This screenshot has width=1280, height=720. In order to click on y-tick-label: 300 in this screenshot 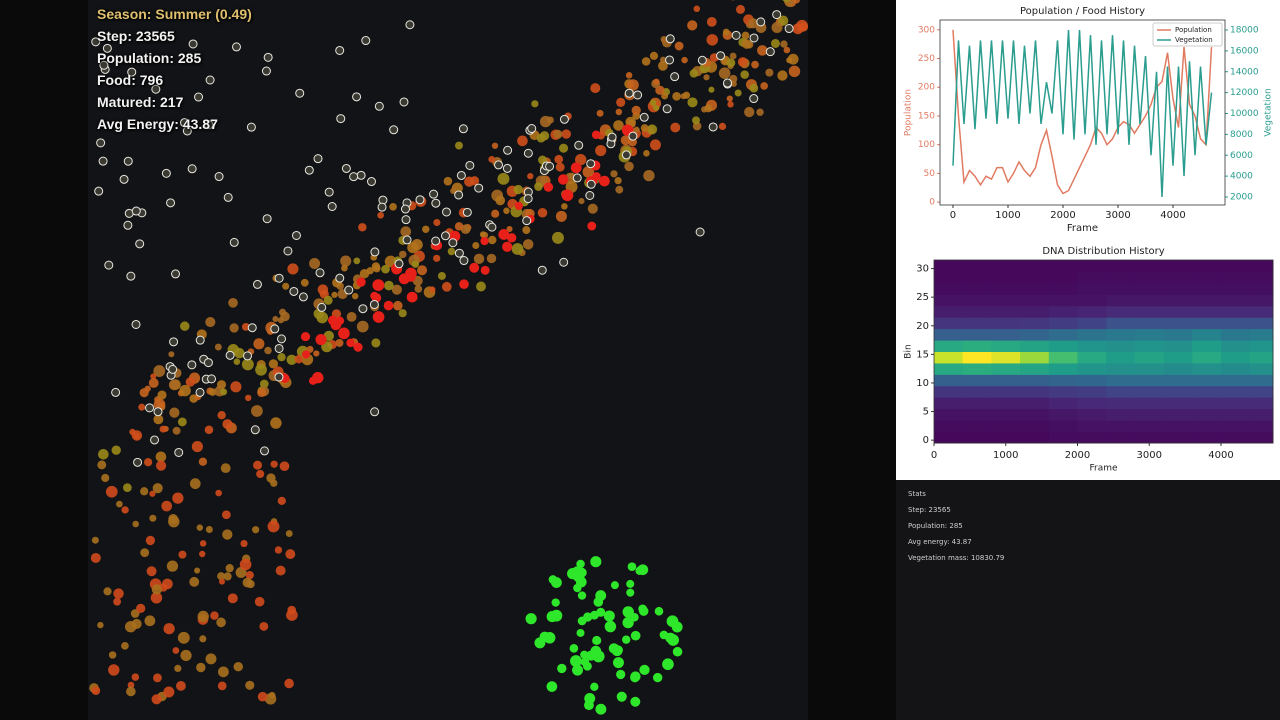, I will do `click(926, 30)`.